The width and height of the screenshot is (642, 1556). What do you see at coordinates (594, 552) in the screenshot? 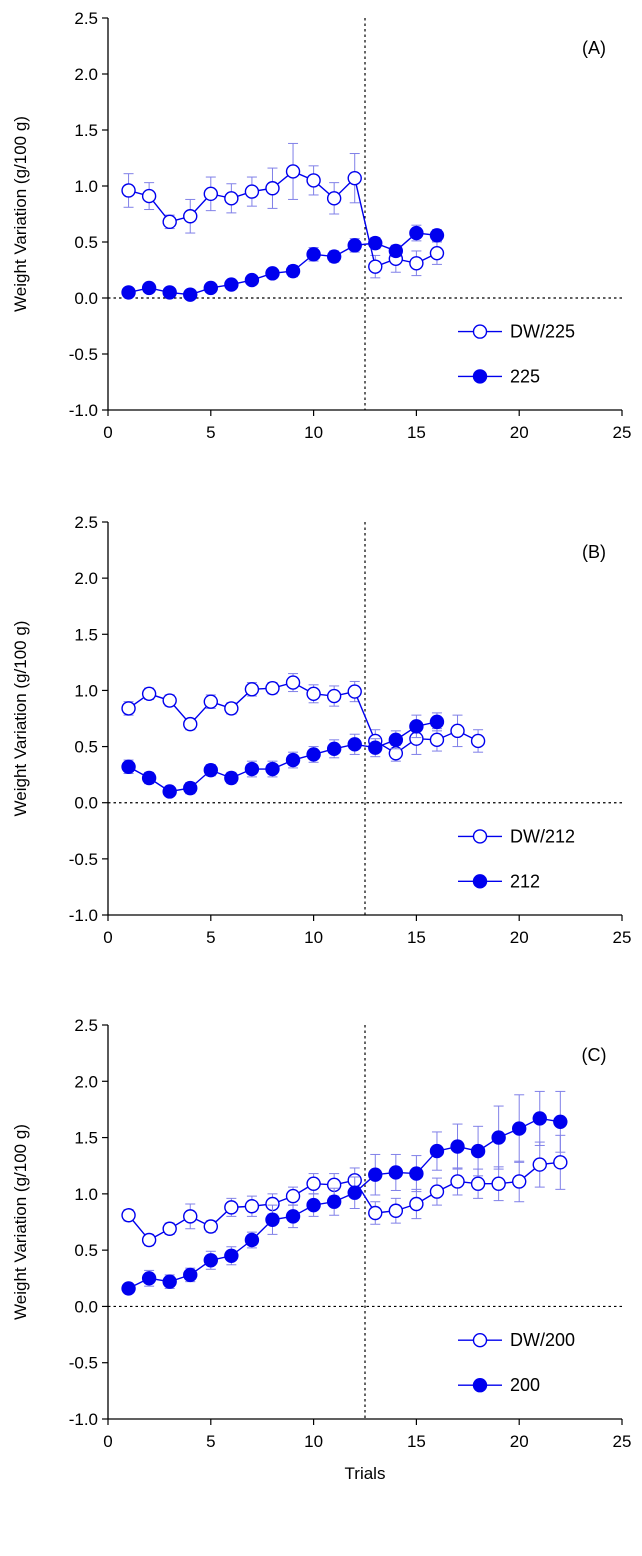
I see `panel-label: (B)` at bounding box center [594, 552].